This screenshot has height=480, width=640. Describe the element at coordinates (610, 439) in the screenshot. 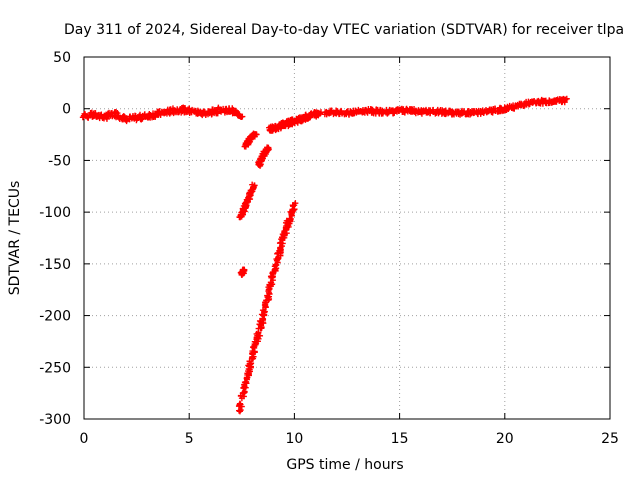

I see `x-tick-label: 25` at that location.